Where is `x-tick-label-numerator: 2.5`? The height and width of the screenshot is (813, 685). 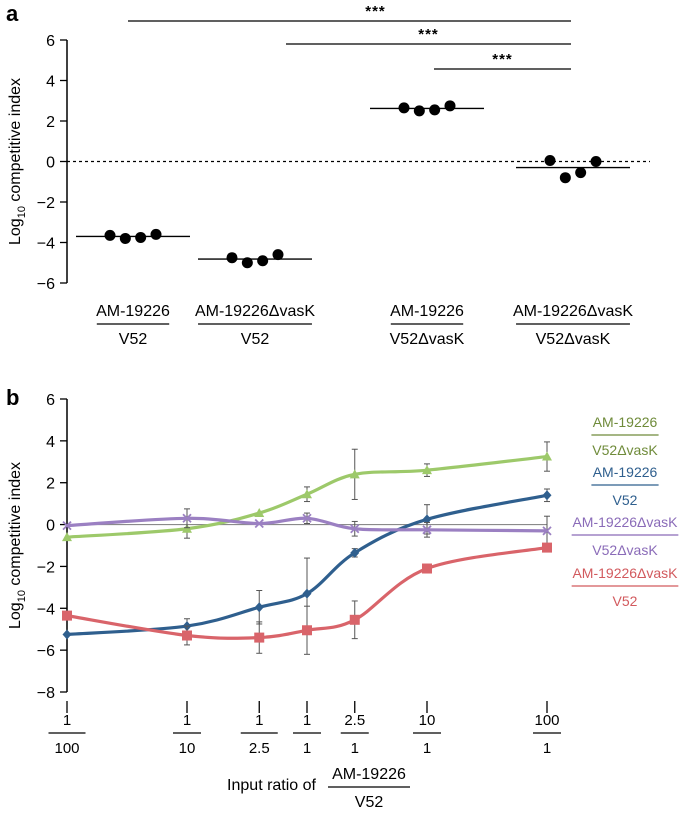
x-tick-label-numerator: 2.5 is located at coordinates (354, 720).